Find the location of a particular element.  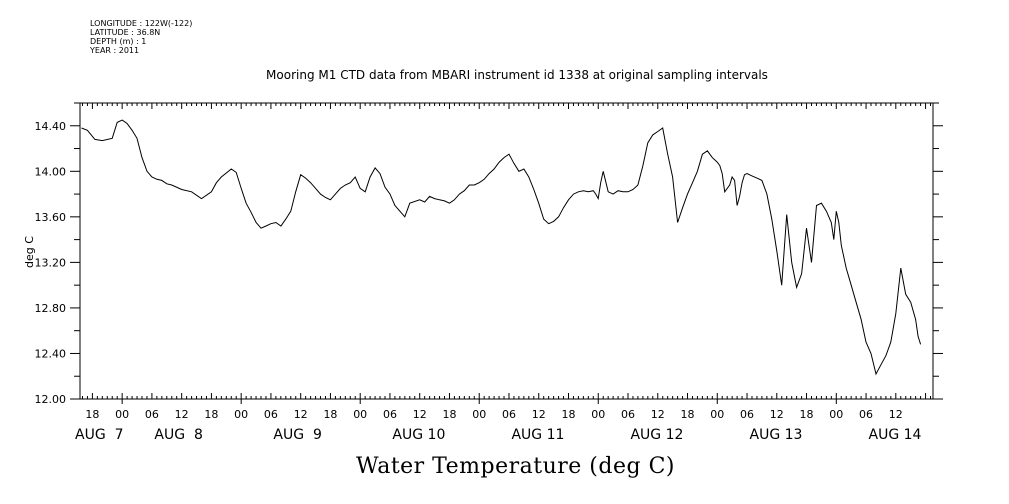

chart-subtitle: Water Temperature (deg C) is located at coordinates (515, 466).